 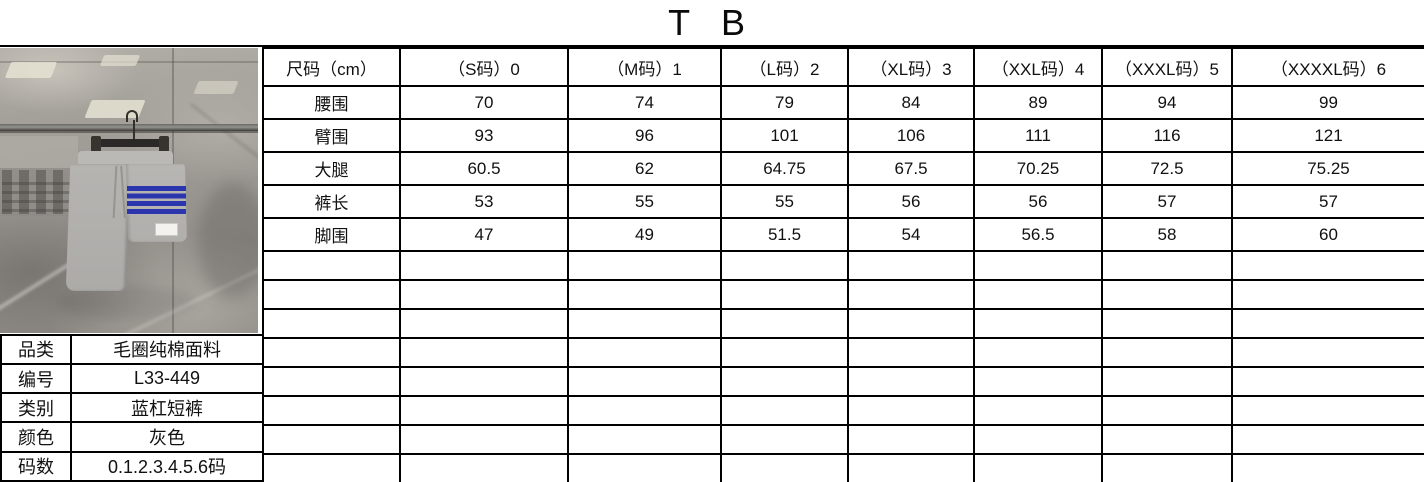 I want to click on measure-label: 腰围, so click(x=331, y=102).